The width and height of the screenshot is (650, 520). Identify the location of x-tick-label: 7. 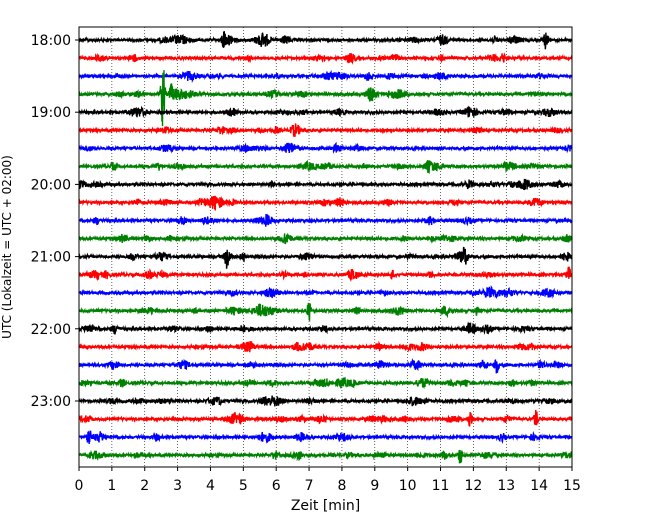
(309, 486).